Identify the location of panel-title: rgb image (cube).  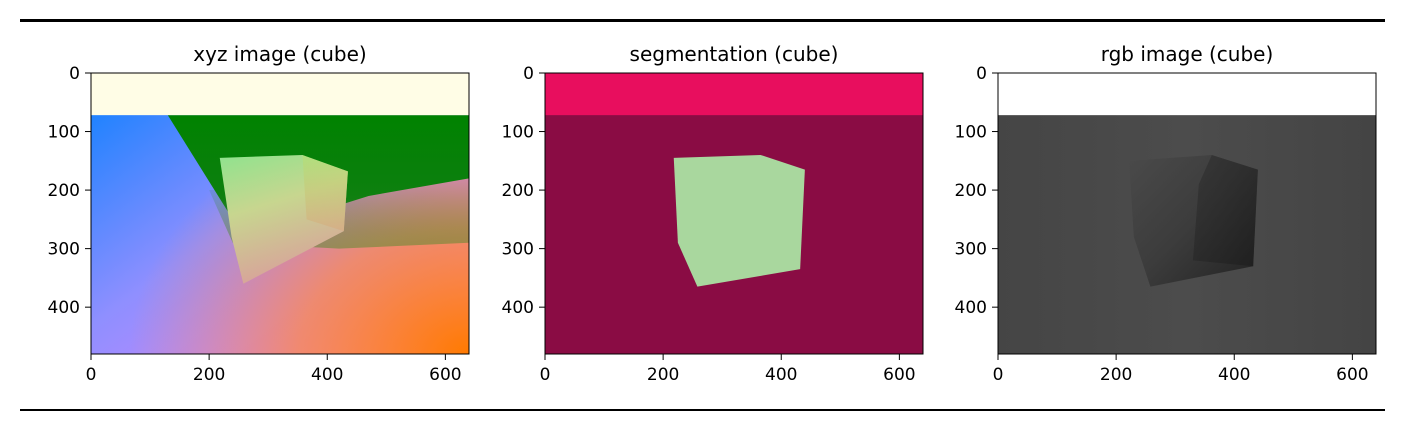
(1187, 54).